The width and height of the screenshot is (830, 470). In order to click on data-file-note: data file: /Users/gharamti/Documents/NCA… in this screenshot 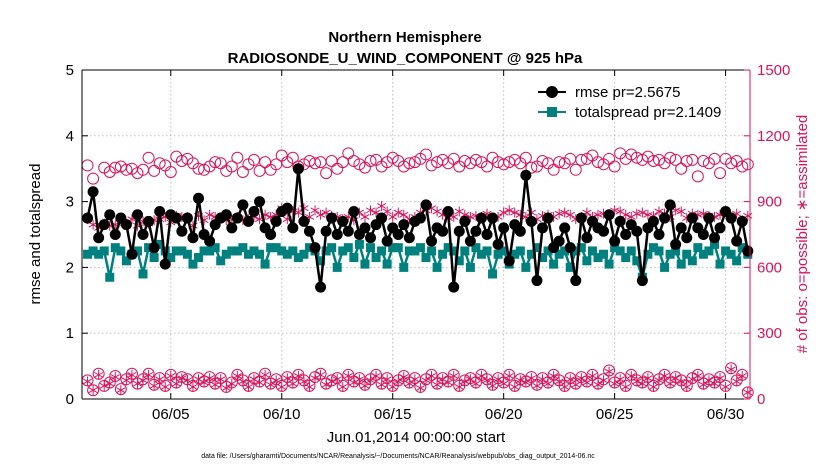, I will do `click(398, 456)`.